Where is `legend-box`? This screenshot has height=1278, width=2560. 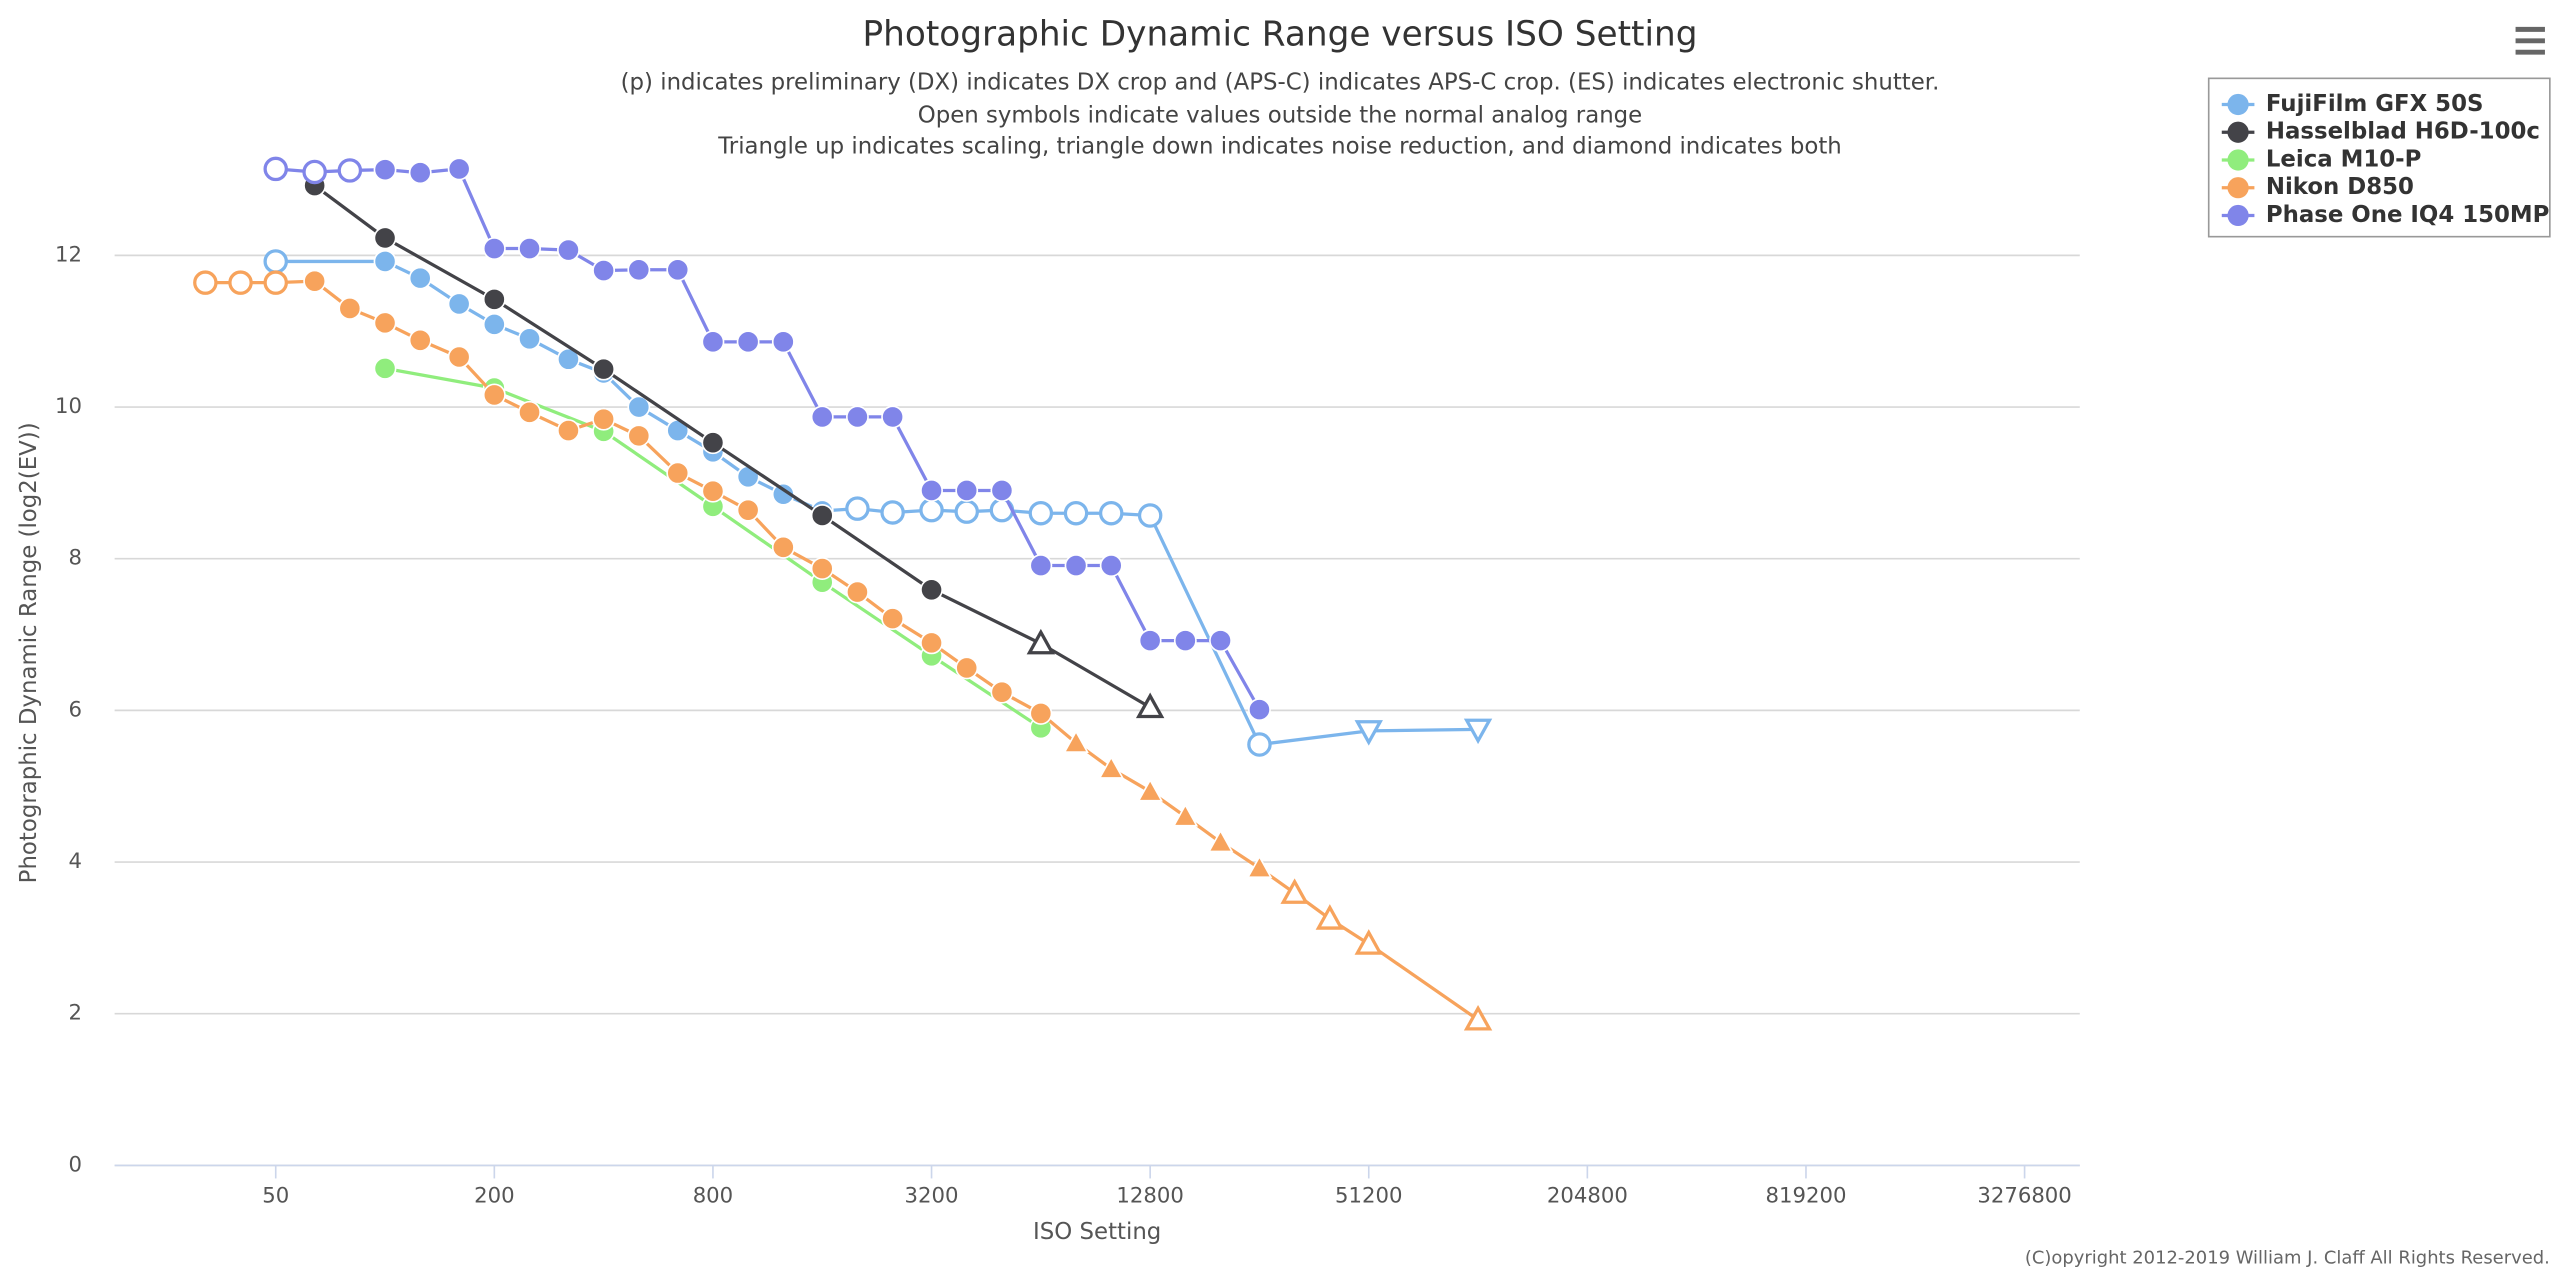 legend-box is located at coordinates (2379, 157).